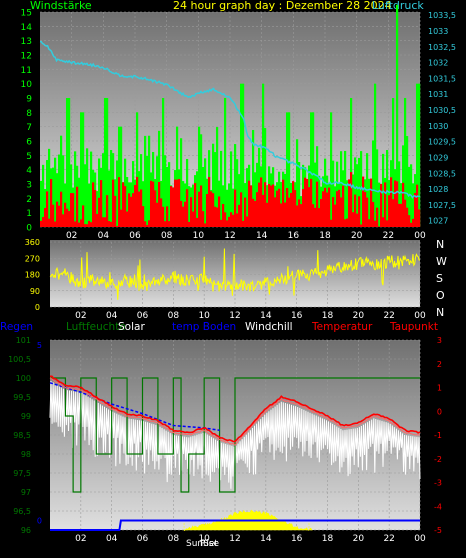  Describe the element at coordinates (266, 539) in the screenshot. I see `x-tick-label: 14` at that location.